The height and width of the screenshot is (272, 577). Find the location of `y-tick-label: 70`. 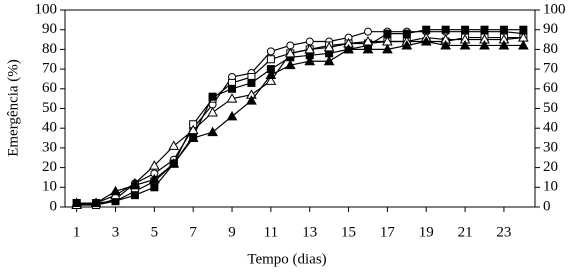

y-tick-label: 70 is located at coordinates (49, 69).